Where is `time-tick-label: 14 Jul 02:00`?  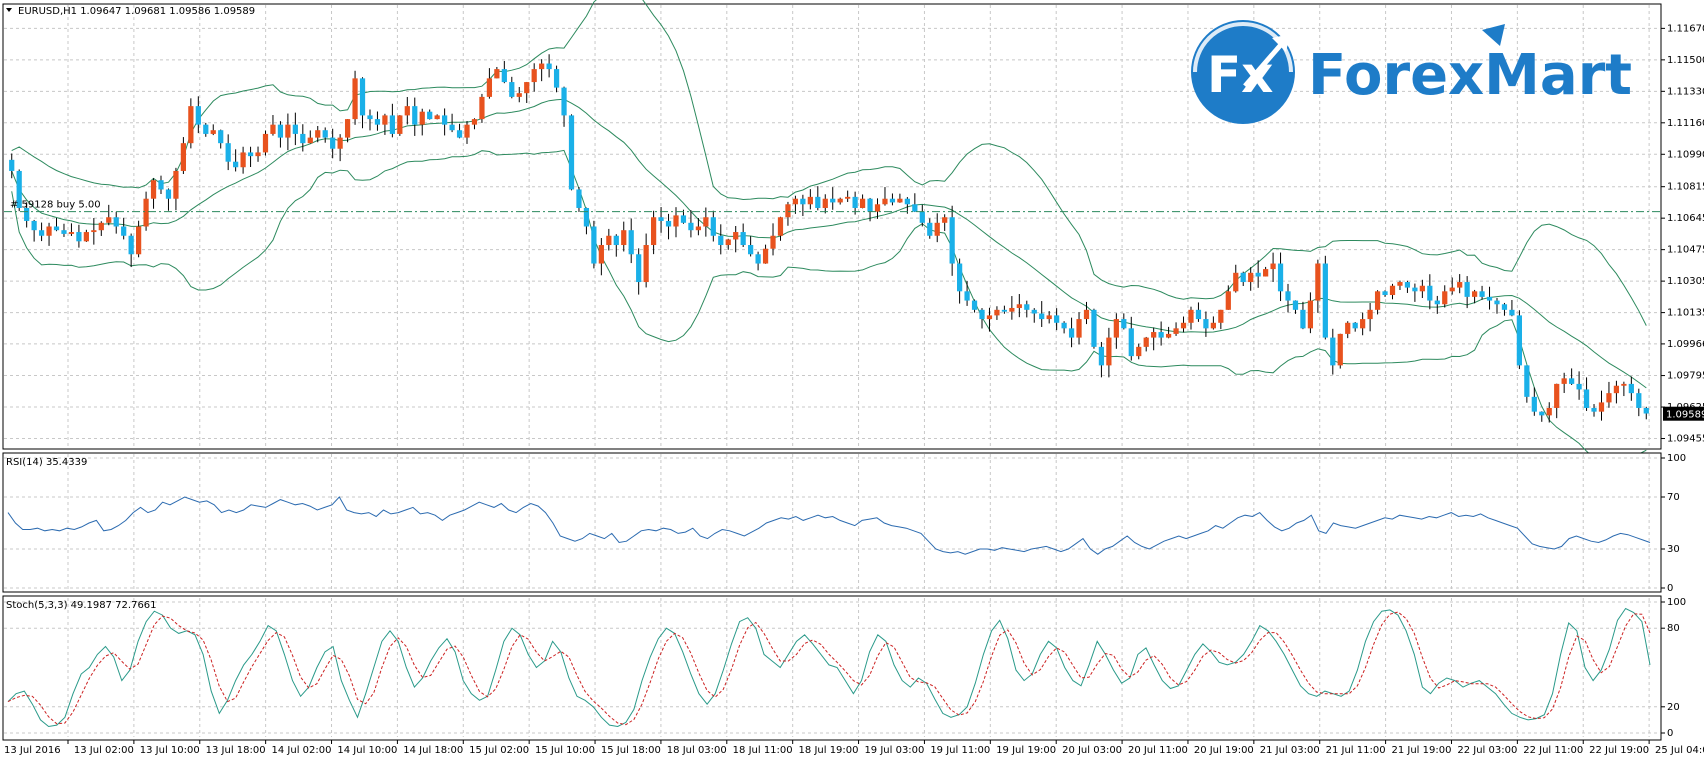
time-tick-label: 14 Jul 02:00 is located at coordinates (302, 750).